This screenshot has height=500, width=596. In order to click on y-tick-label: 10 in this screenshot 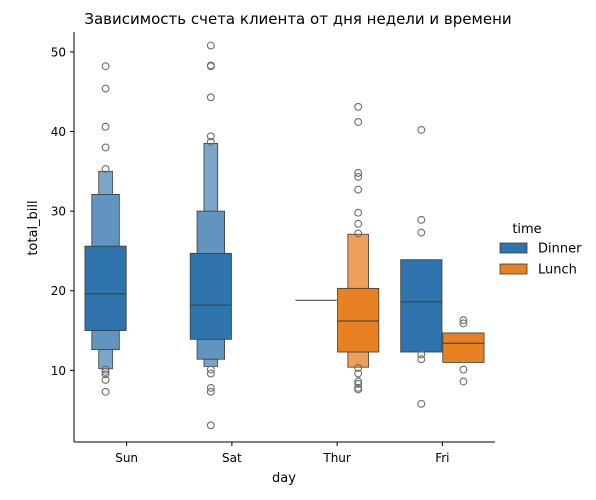, I will do `click(58, 371)`.